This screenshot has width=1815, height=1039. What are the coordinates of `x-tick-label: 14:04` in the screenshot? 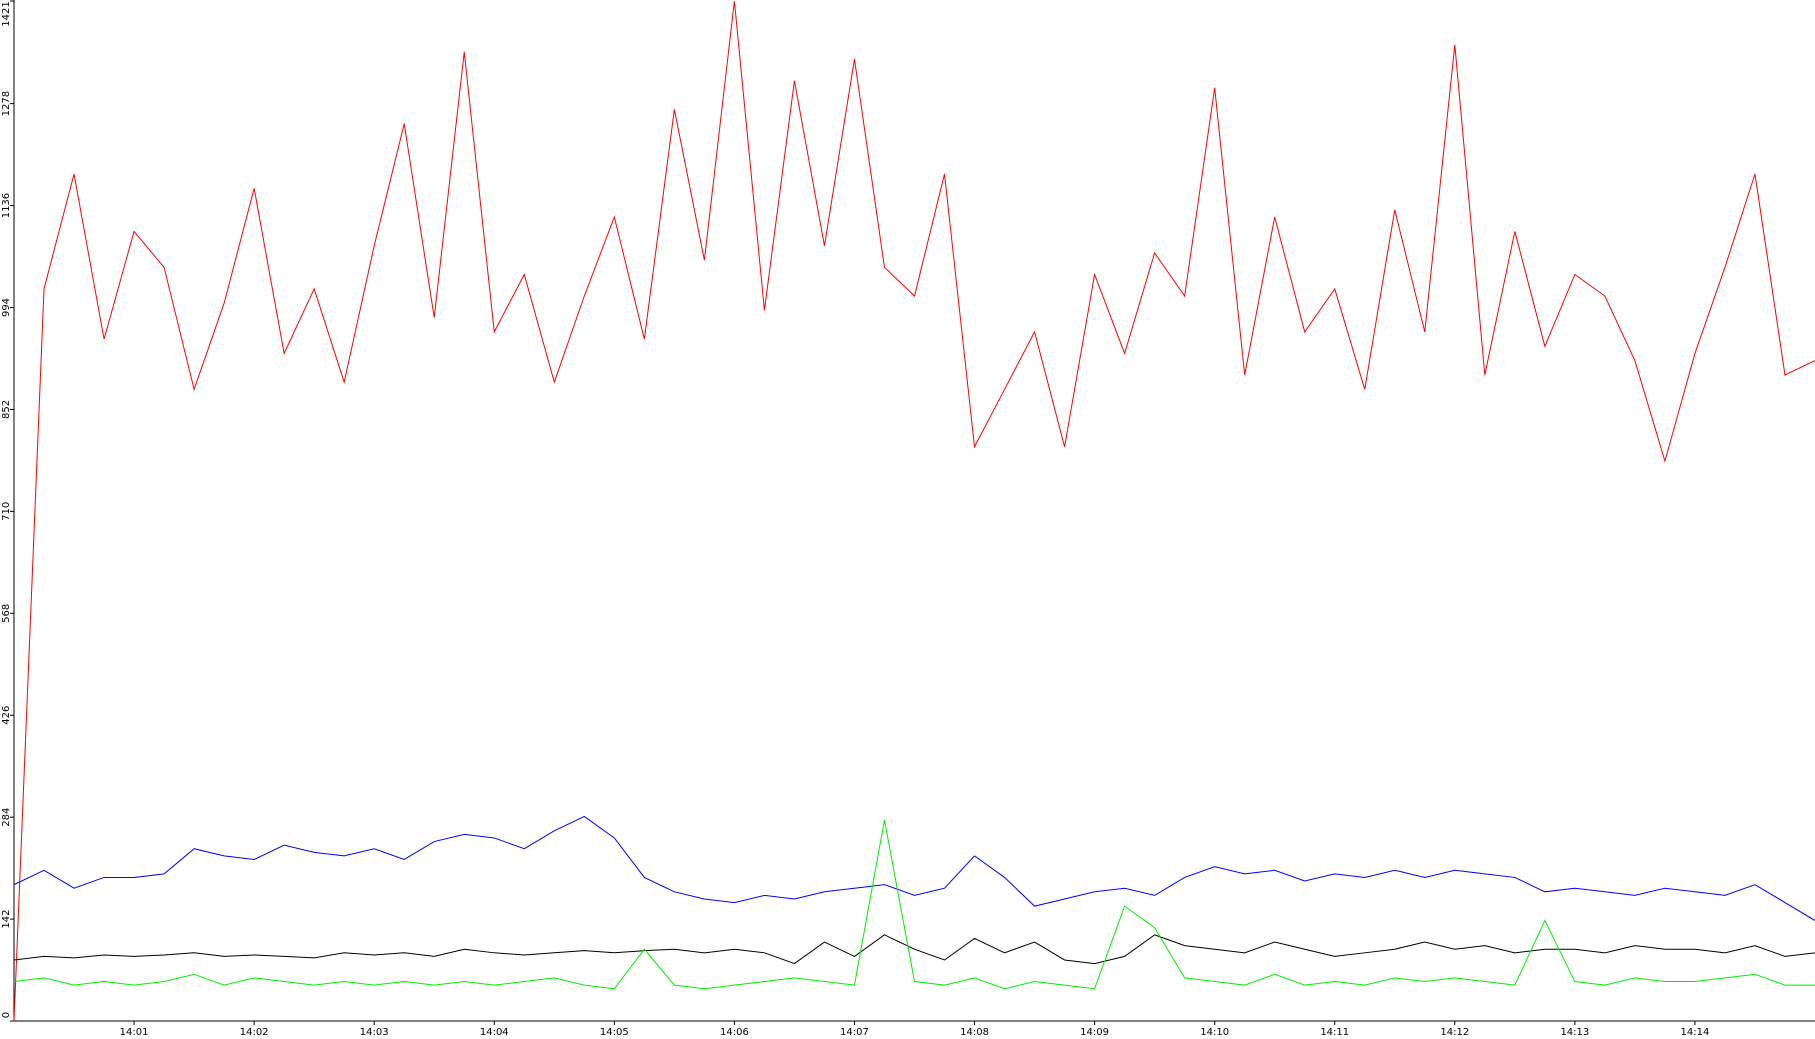 It's located at (494, 1032).